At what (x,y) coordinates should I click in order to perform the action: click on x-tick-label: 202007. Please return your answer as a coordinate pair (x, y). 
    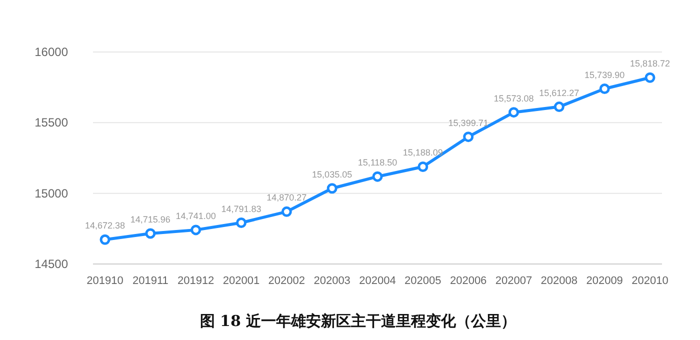
    Looking at the image, I should click on (513, 281).